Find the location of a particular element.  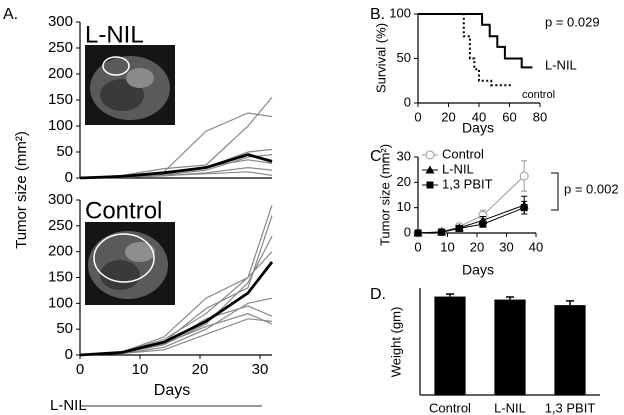

y-tick-label: 30 is located at coordinates (404, 155).